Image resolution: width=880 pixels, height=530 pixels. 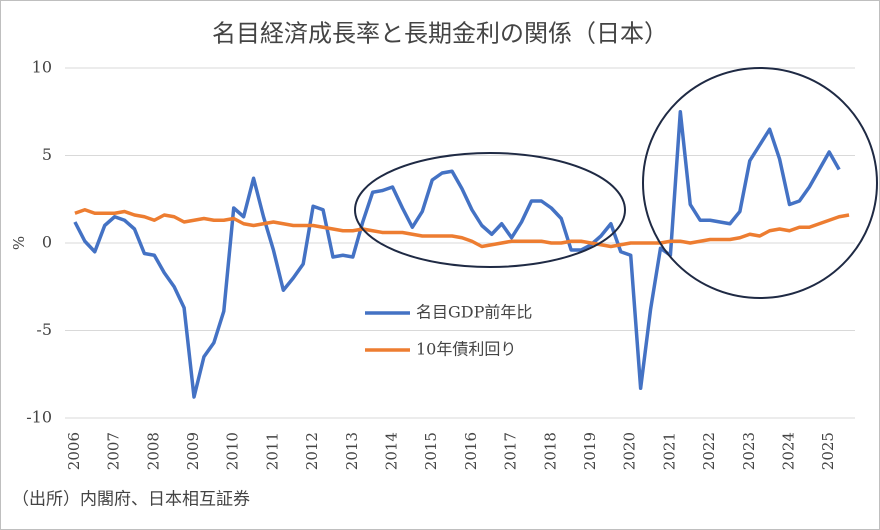 I want to click on x-tick-label: 2016, so click(x=471, y=451).